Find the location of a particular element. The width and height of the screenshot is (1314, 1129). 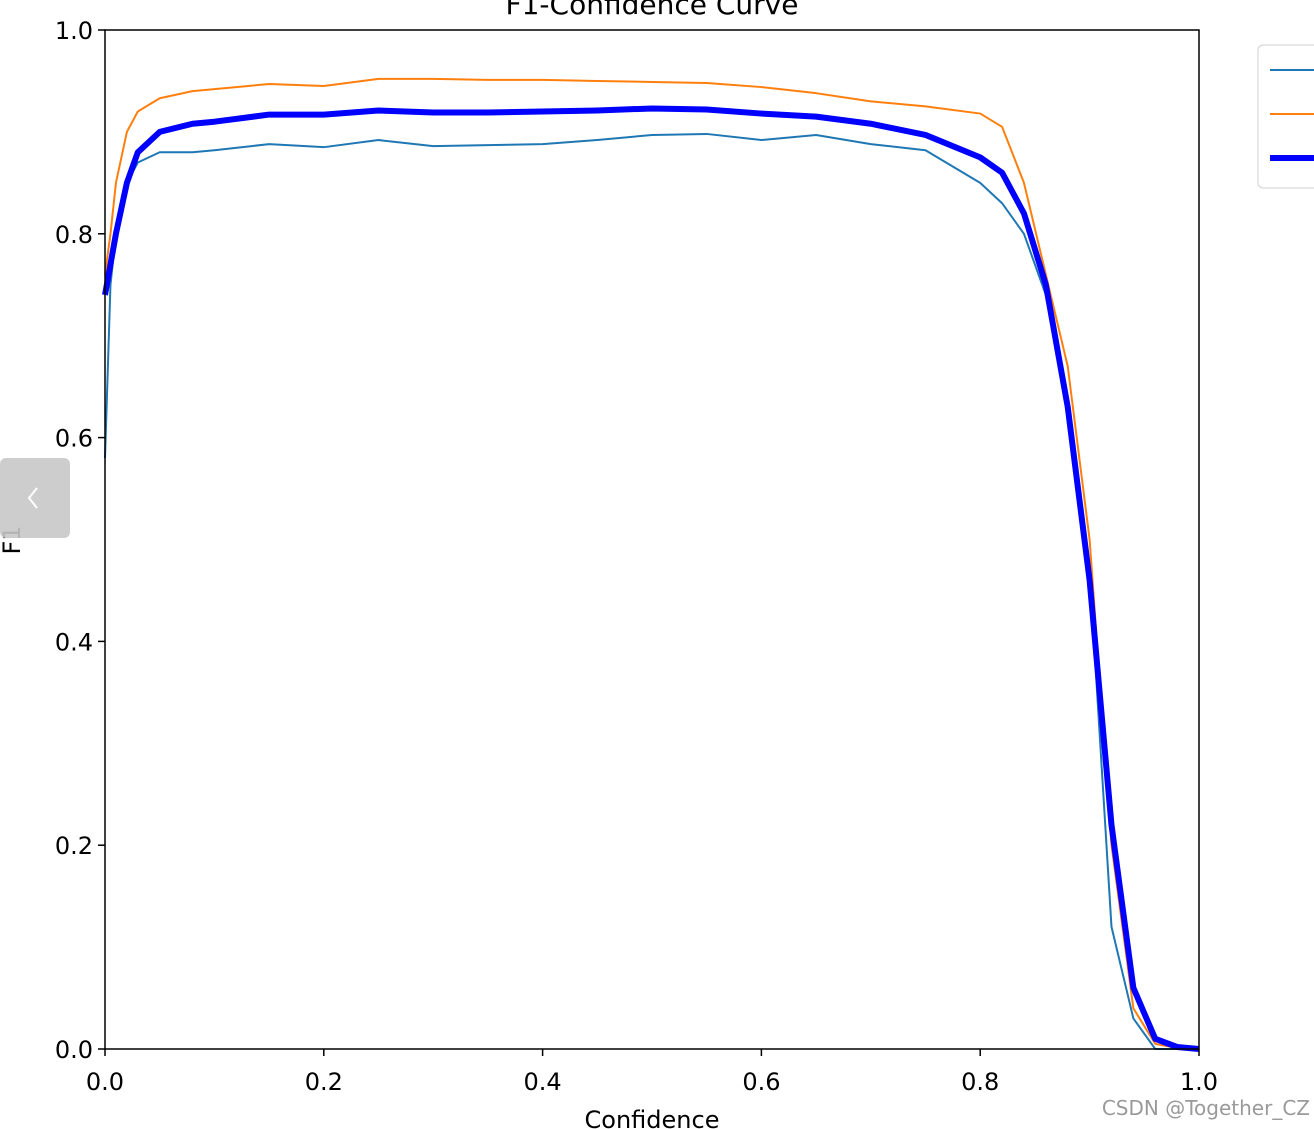

chart-title: F1-Confidence Curve is located at coordinates (652, 10).